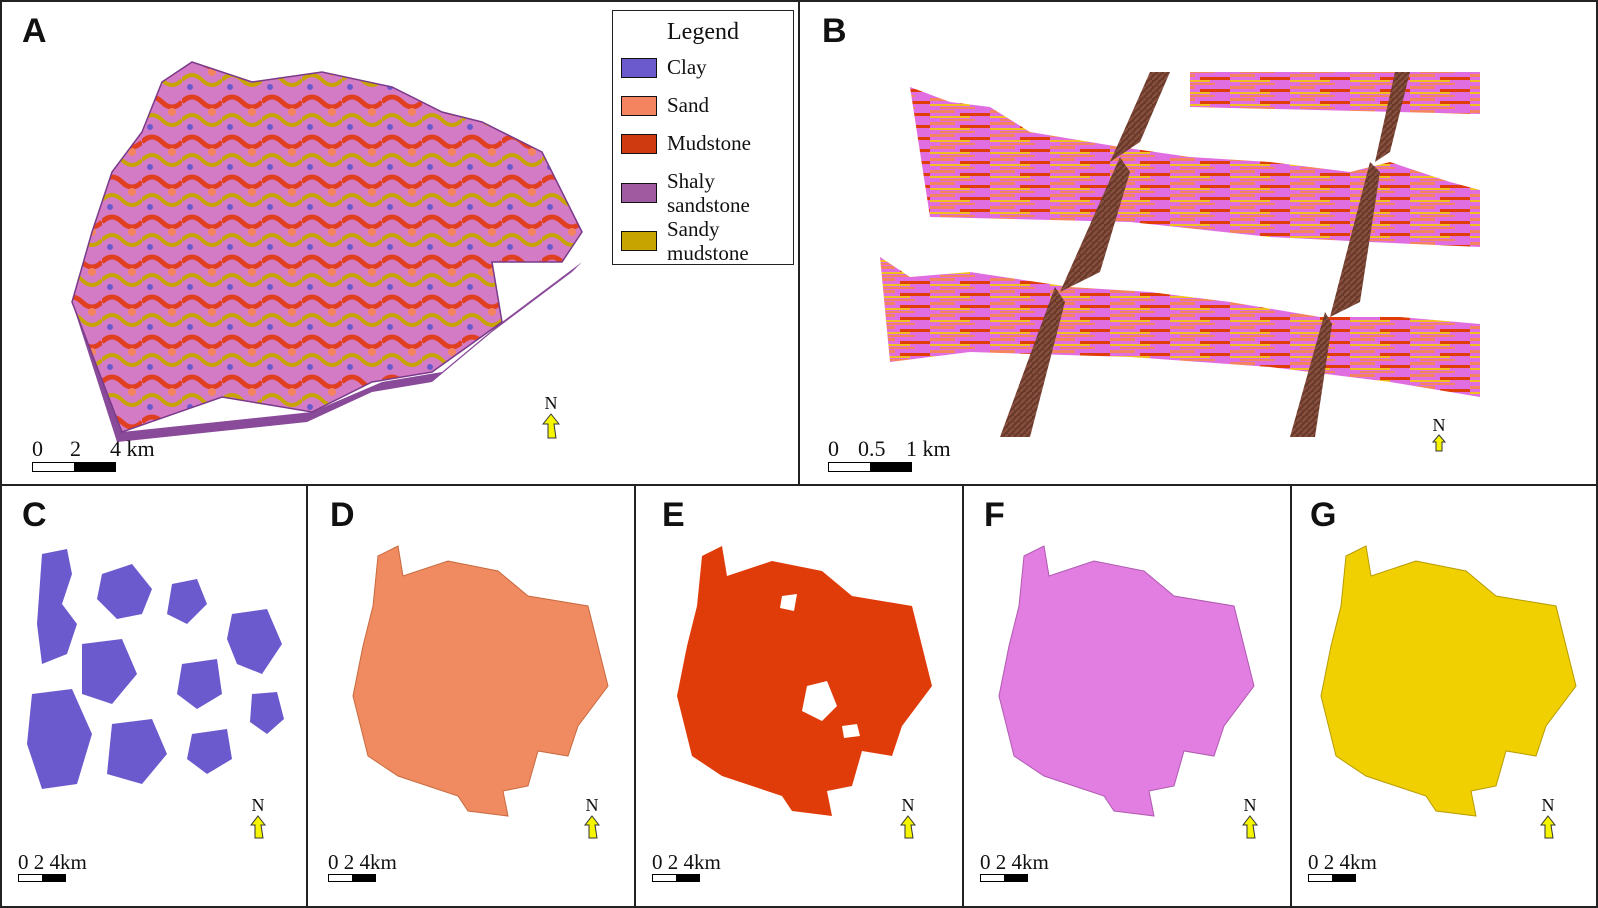 This screenshot has width=1598, height=908. I want to click on north-arrow-b: N, so click(1439, 434).